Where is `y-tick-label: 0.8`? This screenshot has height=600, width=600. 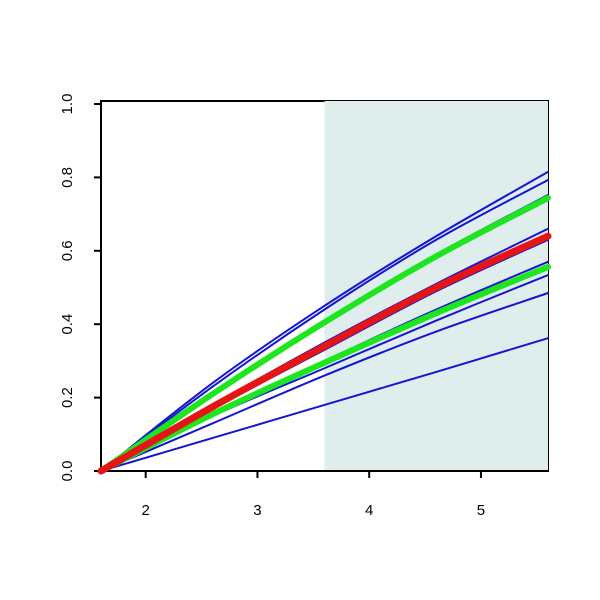 y-tick-label: 0.8 is located at coordinates (67, 177).